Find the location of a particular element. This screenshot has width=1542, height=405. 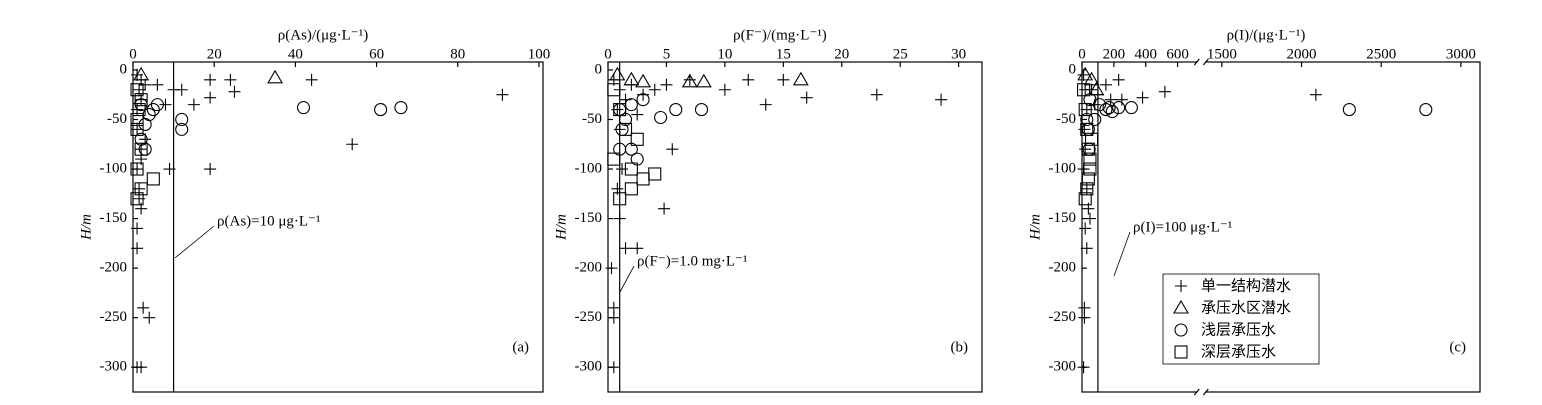

x-tick-label: 600 is located at coordinates (1177, 54).